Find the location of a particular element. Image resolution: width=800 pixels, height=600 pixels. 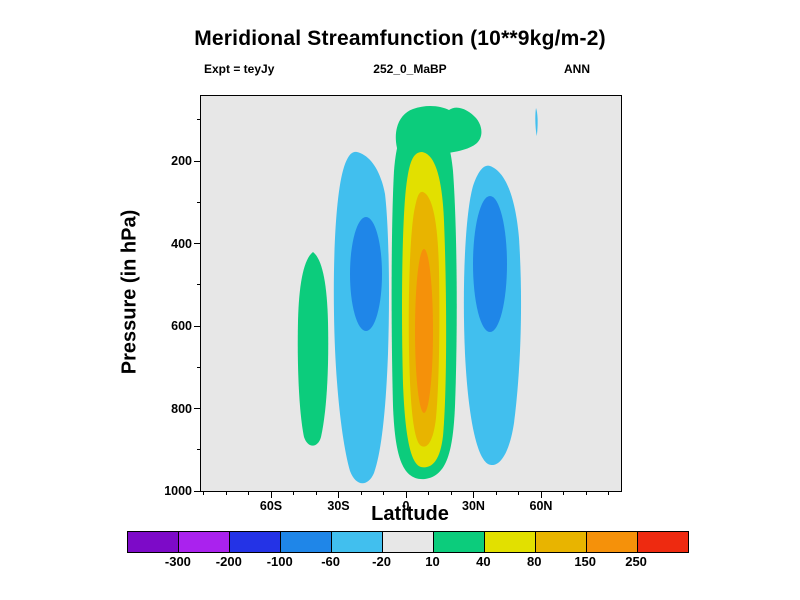

contour-southern-negative-core is located at coordinates (366, 274).